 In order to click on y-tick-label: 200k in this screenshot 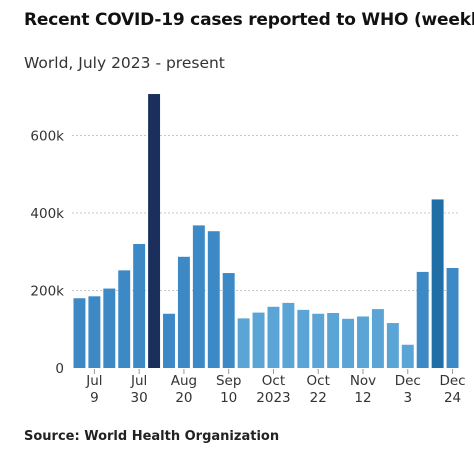, I will do `click(47, 292)`.